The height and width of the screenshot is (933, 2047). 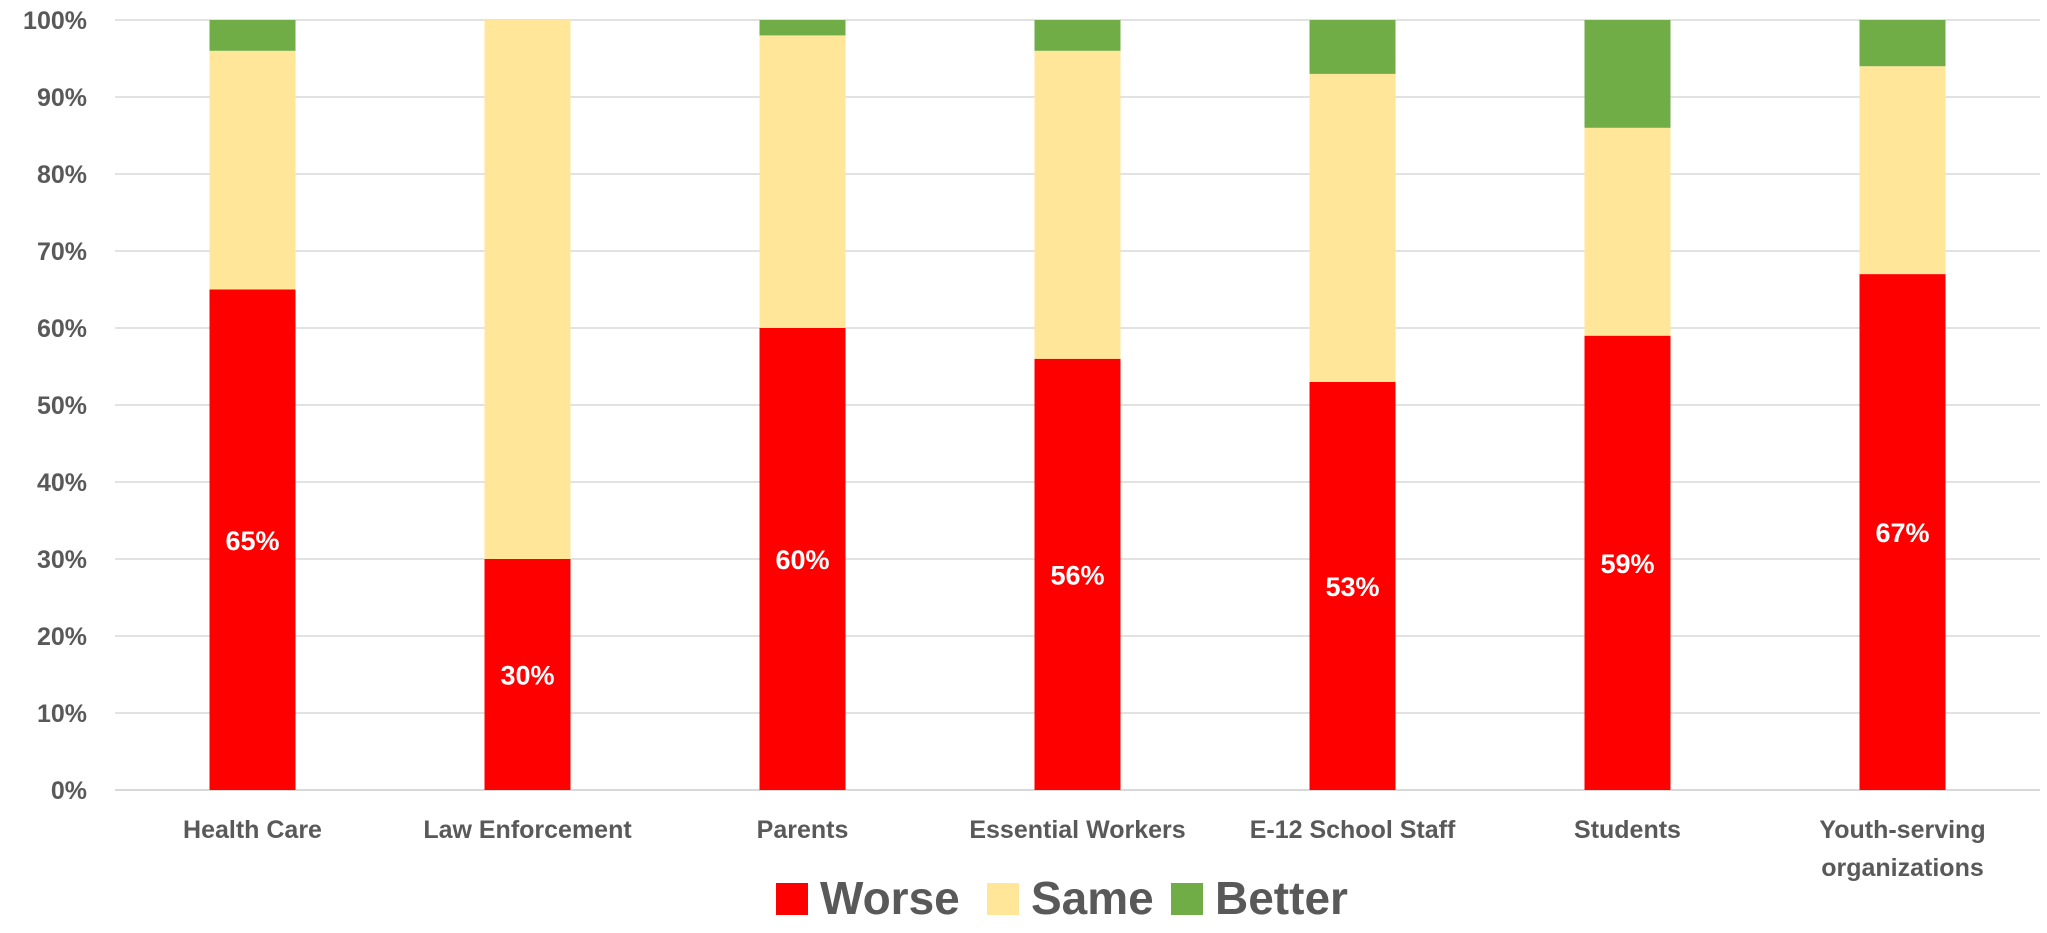 What do you see at coordinates (55, 21) in the screenshot?
I see `y-tick-label: 100%` at bounding box center [55, 21].